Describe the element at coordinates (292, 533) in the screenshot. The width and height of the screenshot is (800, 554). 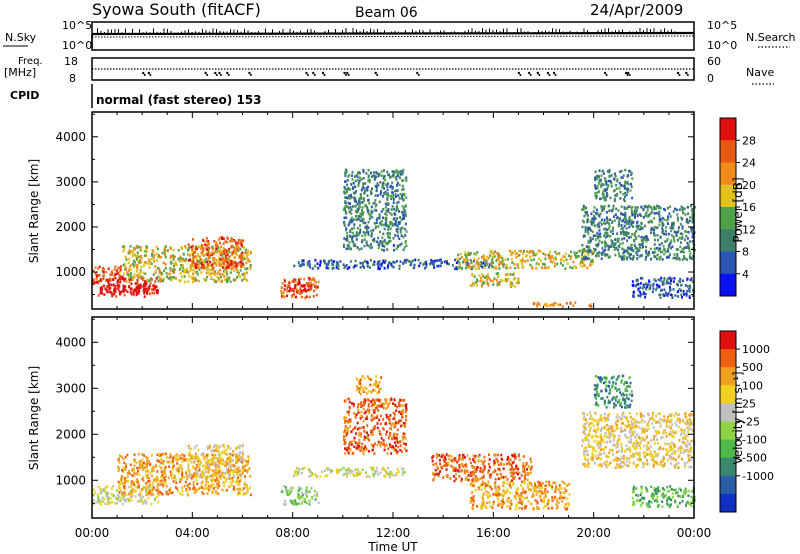
I see `x-tick-label: 08:00` at that location.